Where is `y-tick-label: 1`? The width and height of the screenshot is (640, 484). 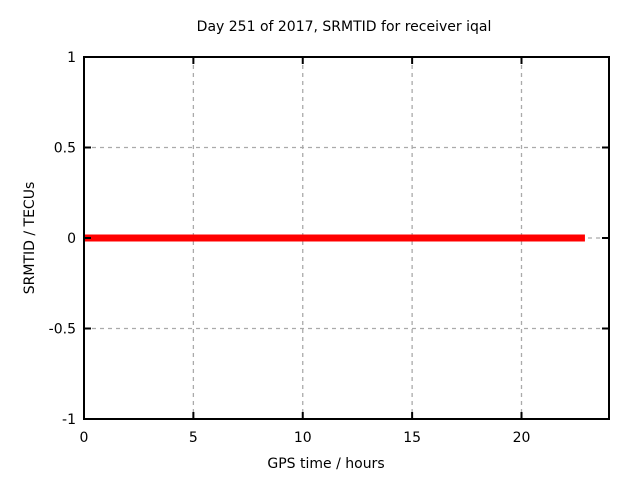
y-tick-label: 1 is located at coordinates (71, 58).